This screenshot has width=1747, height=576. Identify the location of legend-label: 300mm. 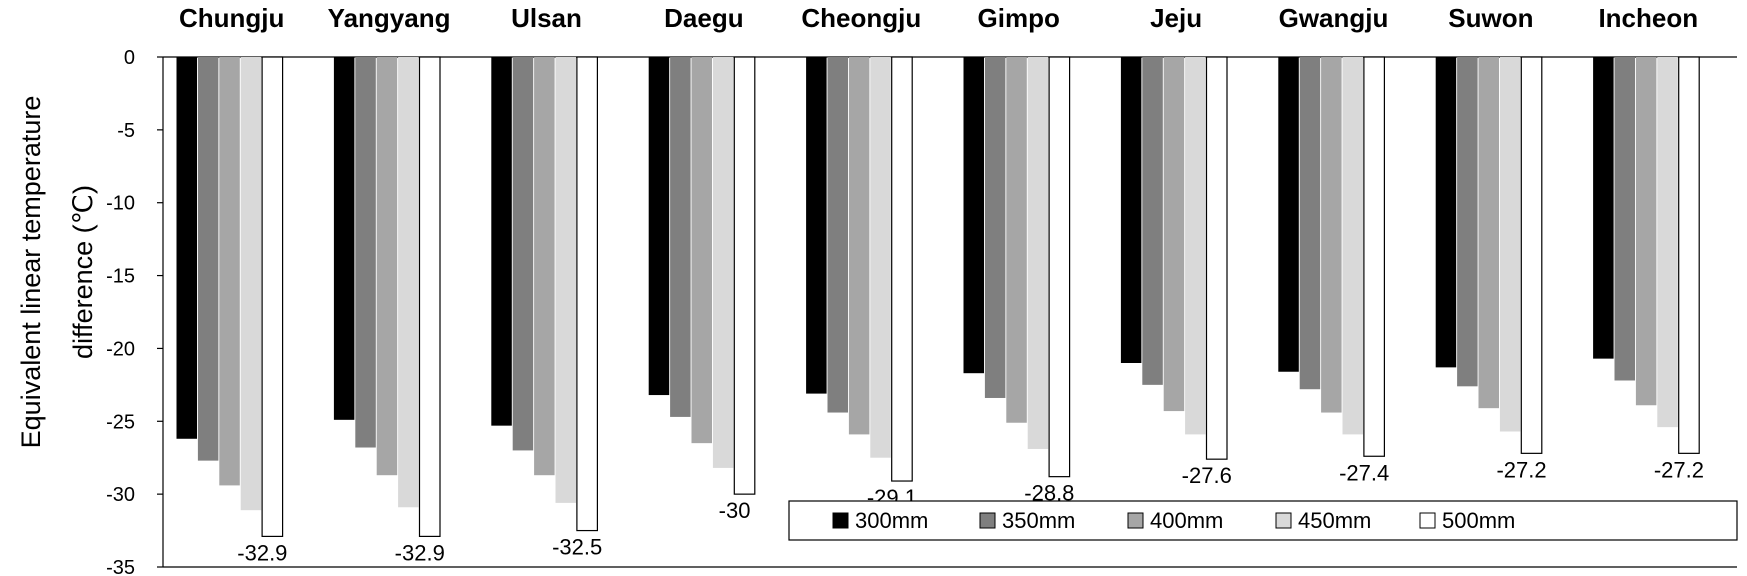
(891, 520).